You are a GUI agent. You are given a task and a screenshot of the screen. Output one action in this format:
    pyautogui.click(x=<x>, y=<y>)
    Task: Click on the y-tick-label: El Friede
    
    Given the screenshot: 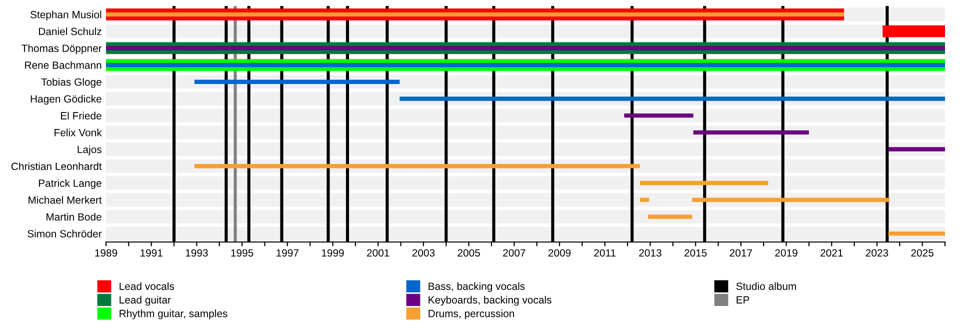 What is the action you would take?
    pyautogui.click(x=81, y=116)
    